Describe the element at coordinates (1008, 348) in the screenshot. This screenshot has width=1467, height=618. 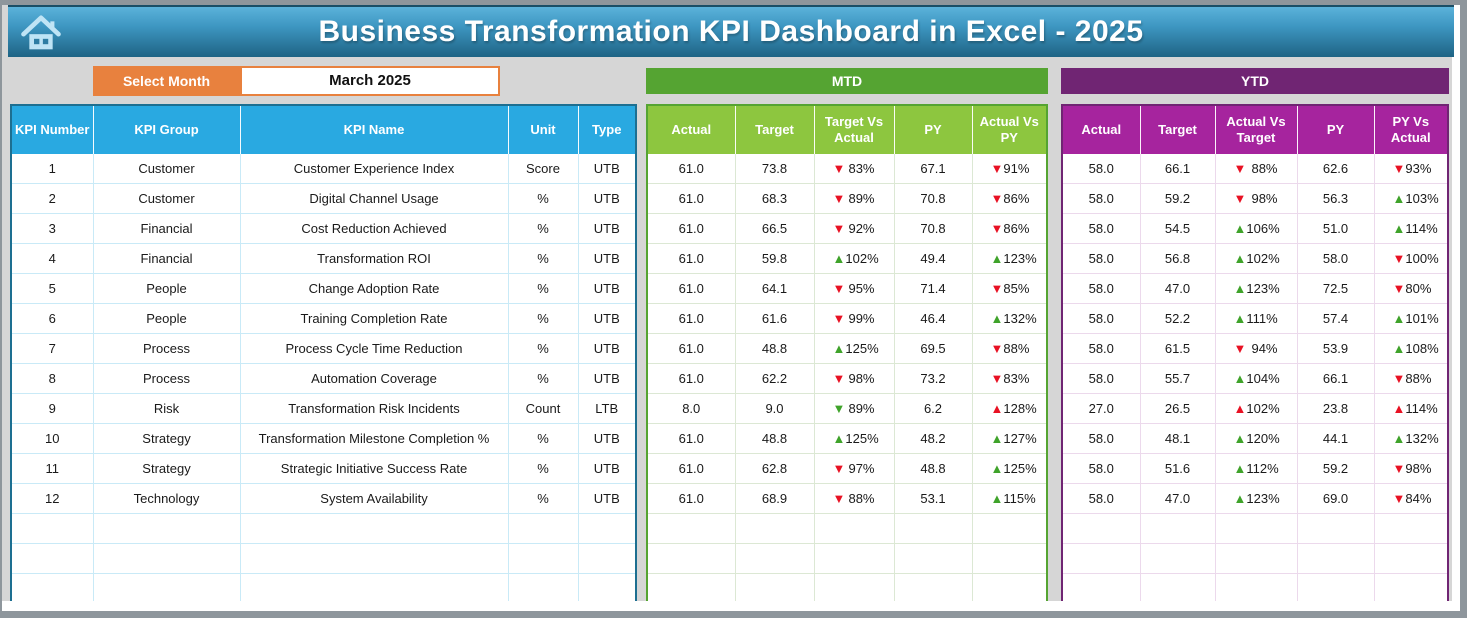
I see `mtd-actual-vs-py-cell: ▼ 88%` at that location.